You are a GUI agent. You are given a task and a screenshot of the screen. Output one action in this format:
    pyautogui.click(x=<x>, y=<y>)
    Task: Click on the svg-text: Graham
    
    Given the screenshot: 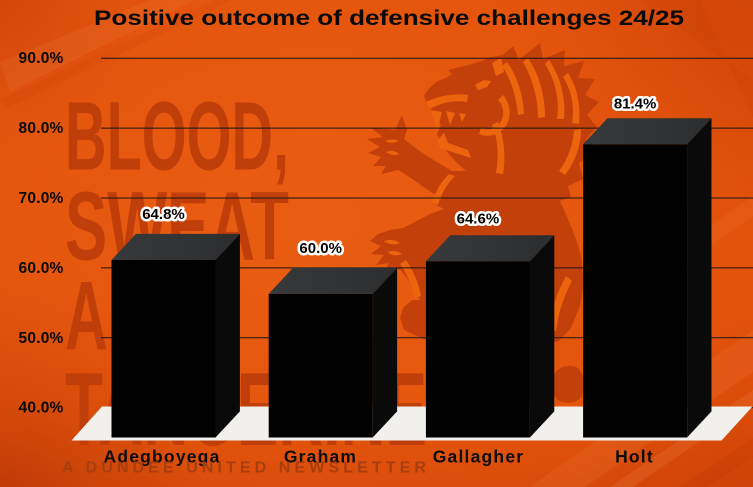 What is the action you would take?
    pyautogui.click(x=320, y=457)
    